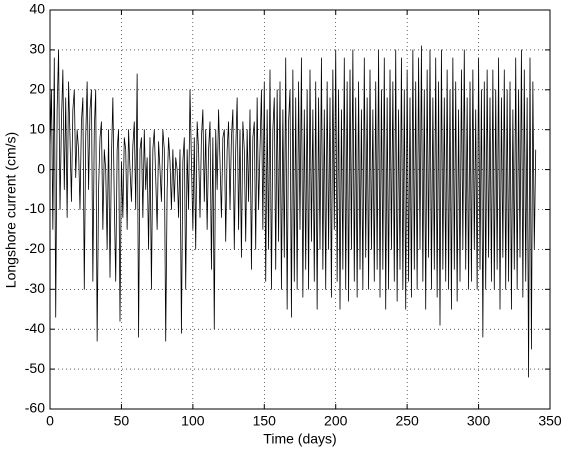  What do you see at coordinates (193, 421) in the screenshot?
I see `x-tick-label: 100` at bounding box center [193, 421].